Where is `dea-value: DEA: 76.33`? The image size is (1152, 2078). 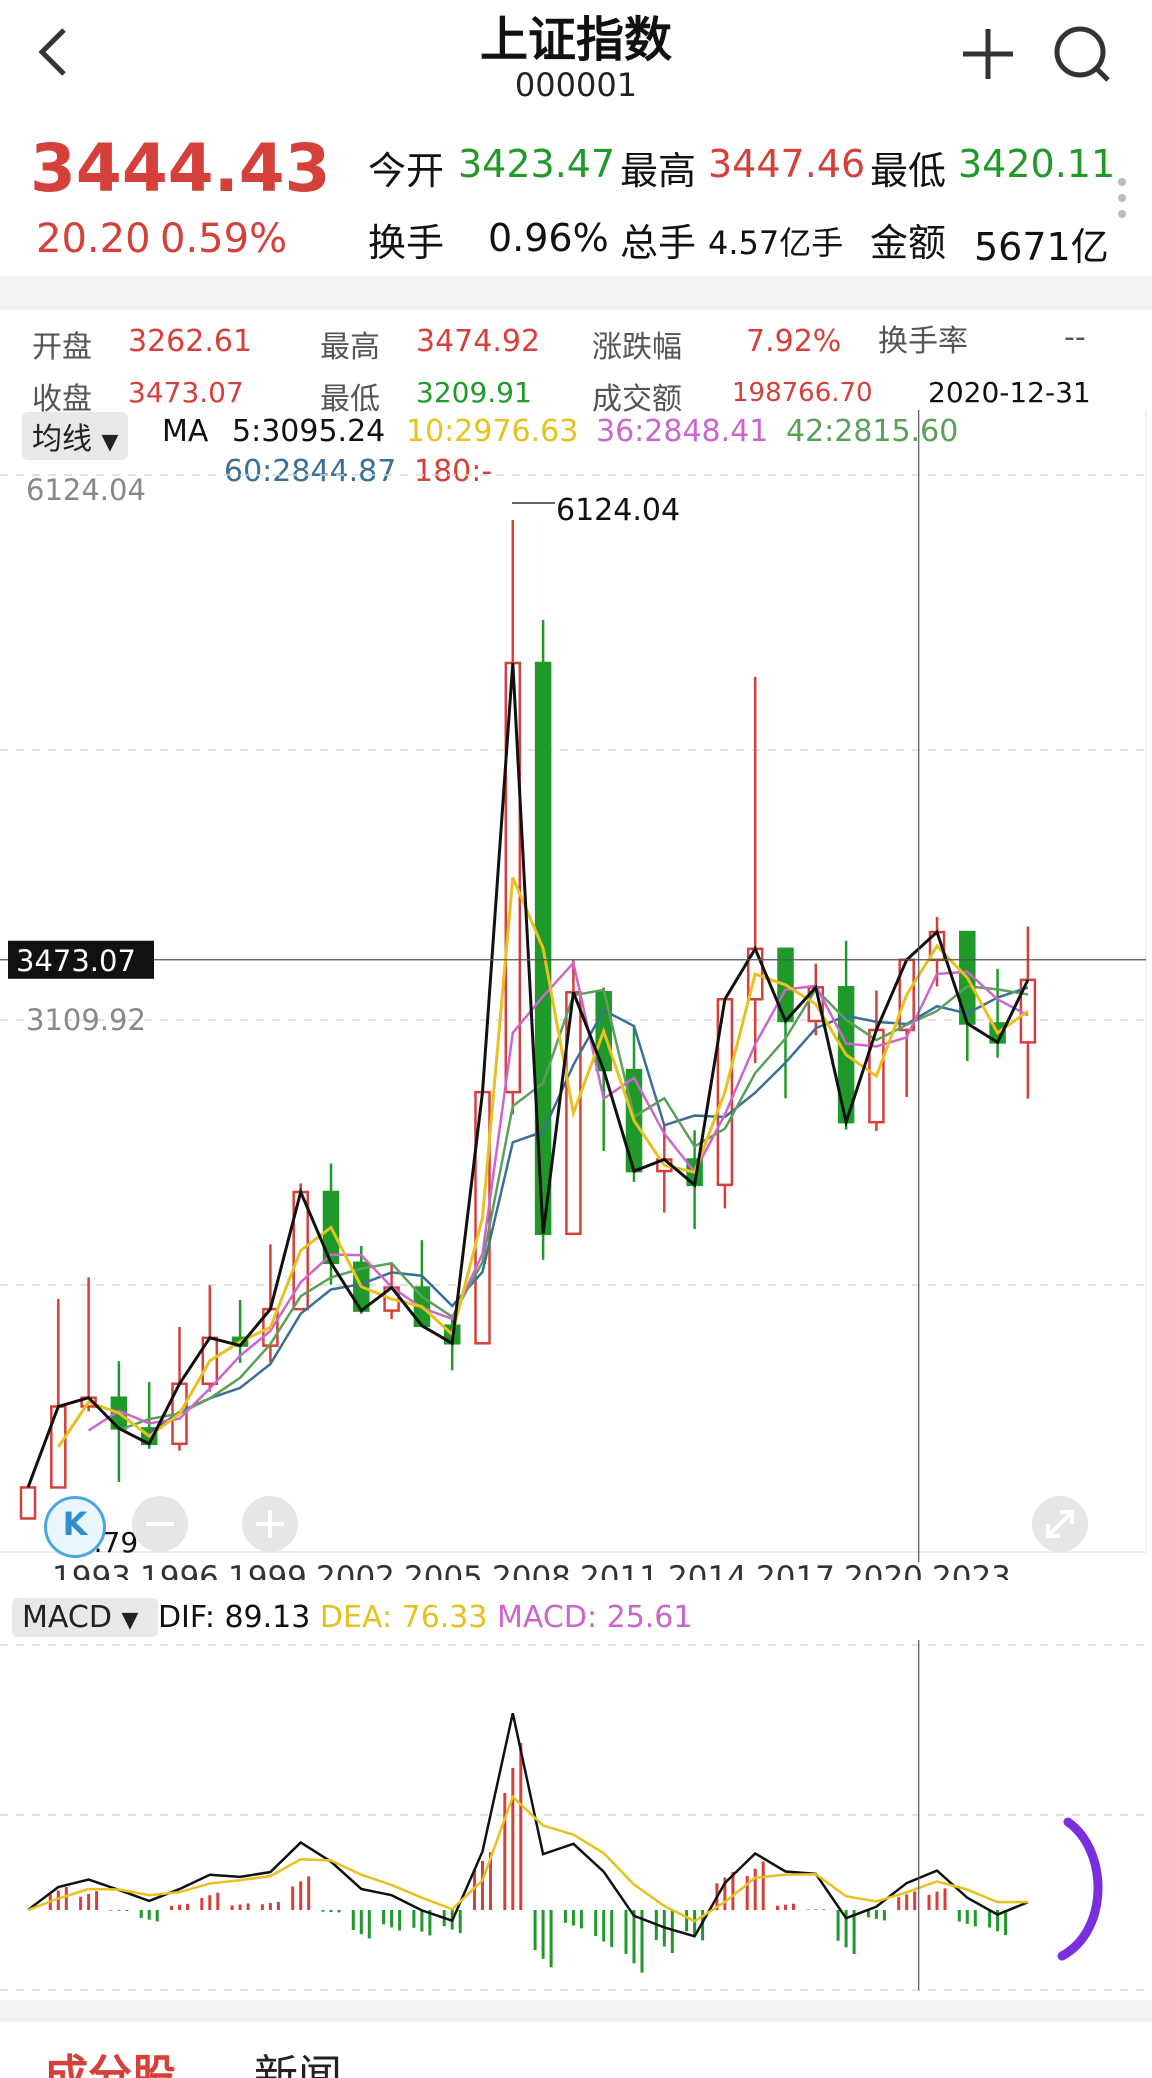 dea-value: DEA: 76.33 is located at coordinates (403, 1617).